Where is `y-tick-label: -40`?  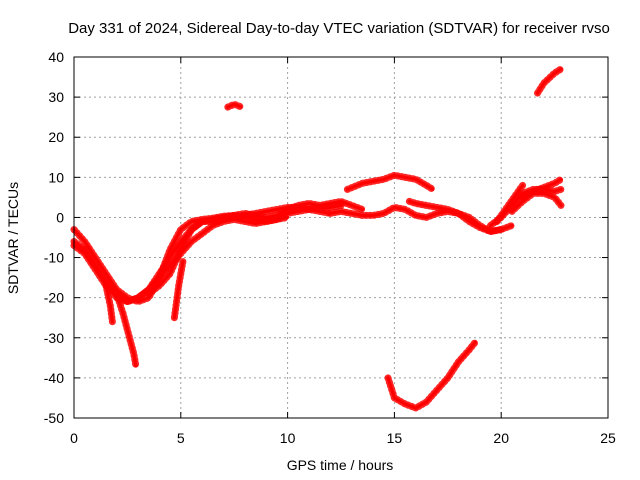 y-tick-label: -40 is located at coordinates (54, 378).